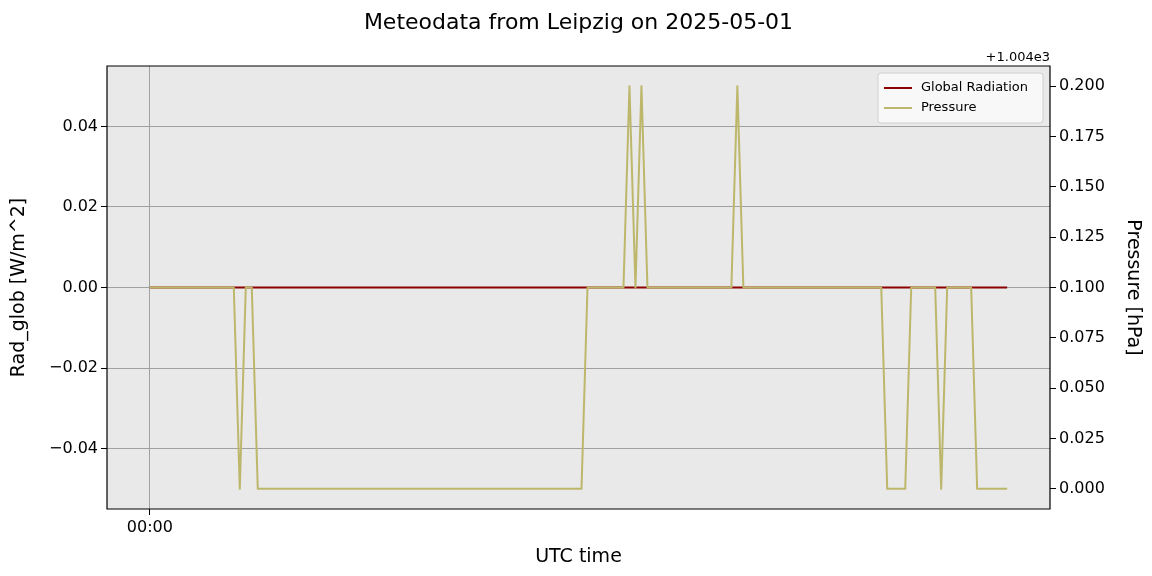 The height and width of the screenshot is (576, 1152). Describe the element at coordinates (1082, 185) in the screenshot. I see `y2-tick-label: 0.150` at that location.